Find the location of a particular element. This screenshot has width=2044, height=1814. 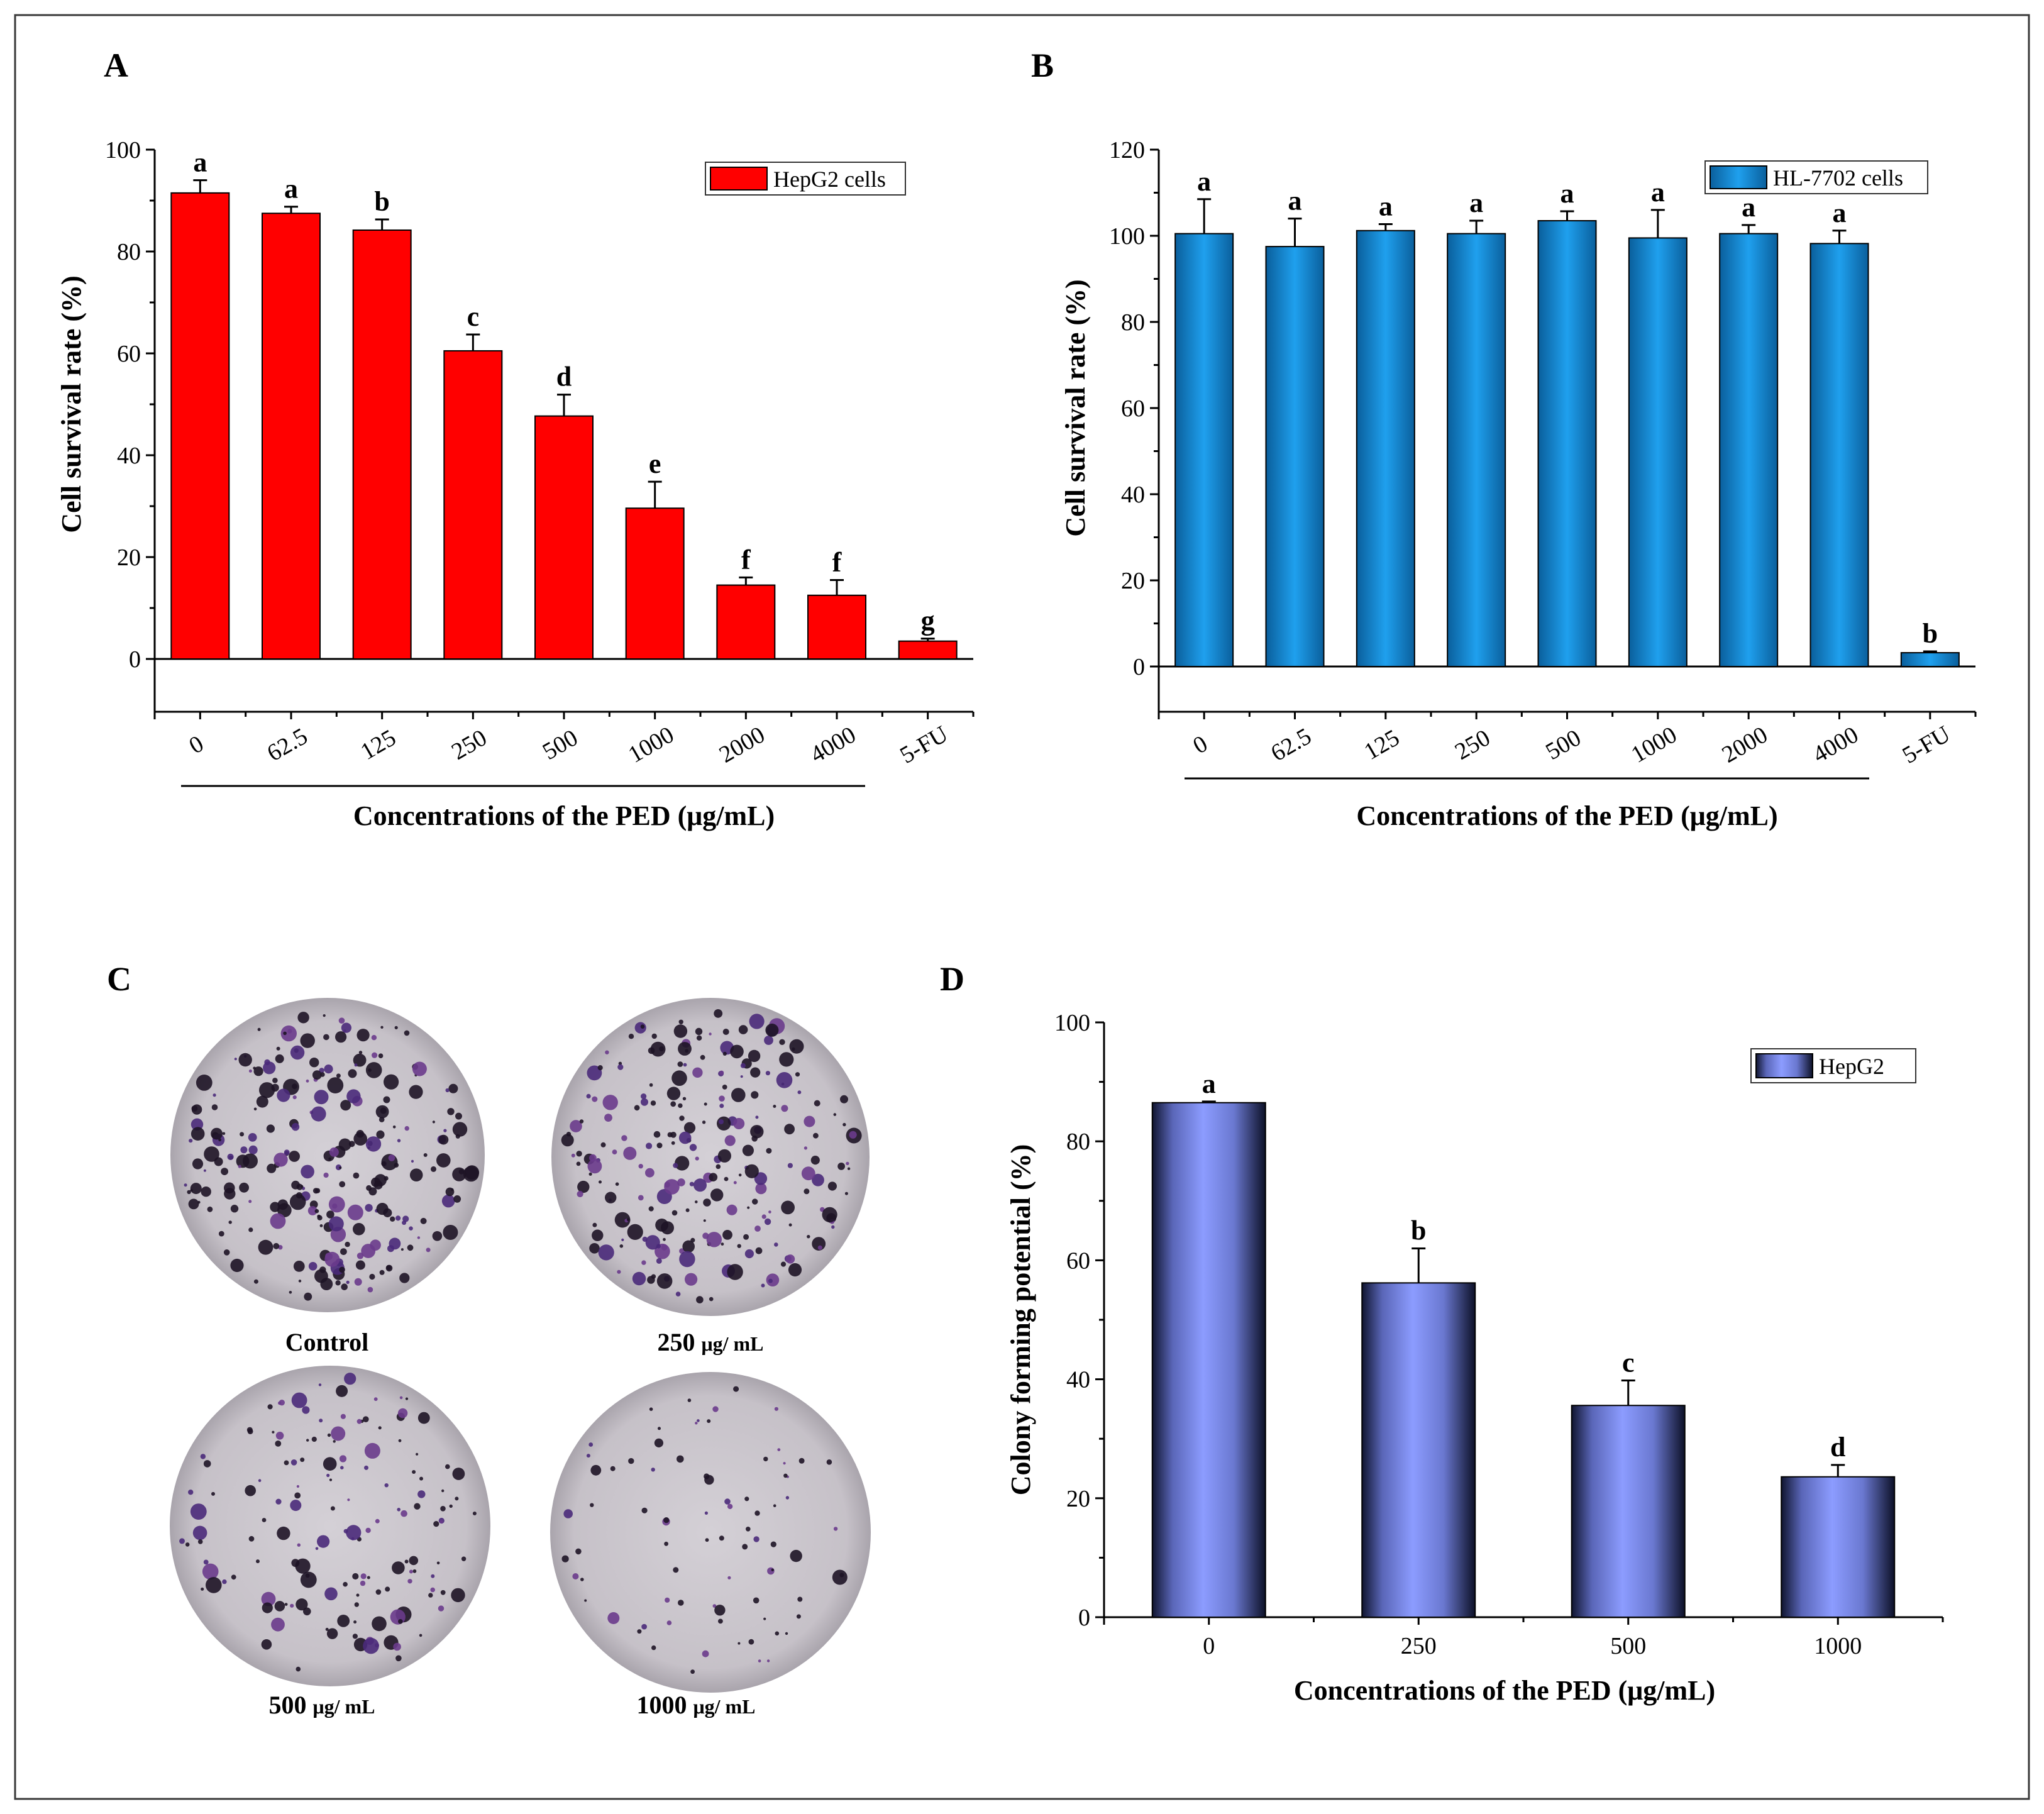

y-tick-label: 60 is located at coordinates (129, 354).